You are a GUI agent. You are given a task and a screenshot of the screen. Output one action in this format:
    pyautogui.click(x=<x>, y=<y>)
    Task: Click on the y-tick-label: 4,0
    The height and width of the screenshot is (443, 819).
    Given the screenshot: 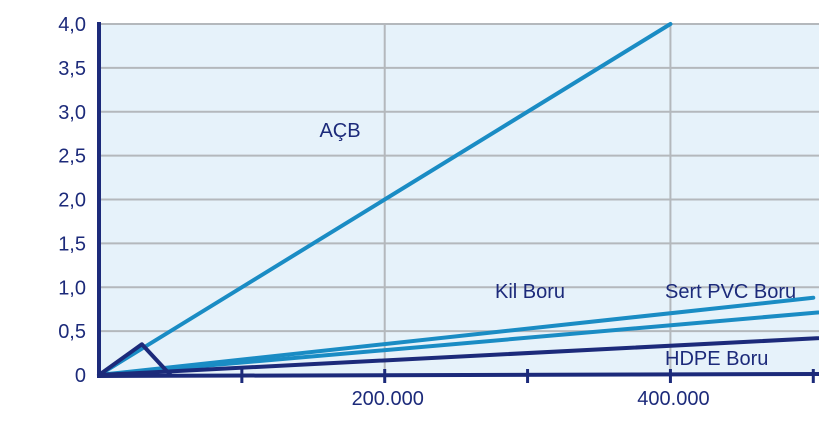 What is the action you would take?
    pyautogui.click(x=72, y=25)
    